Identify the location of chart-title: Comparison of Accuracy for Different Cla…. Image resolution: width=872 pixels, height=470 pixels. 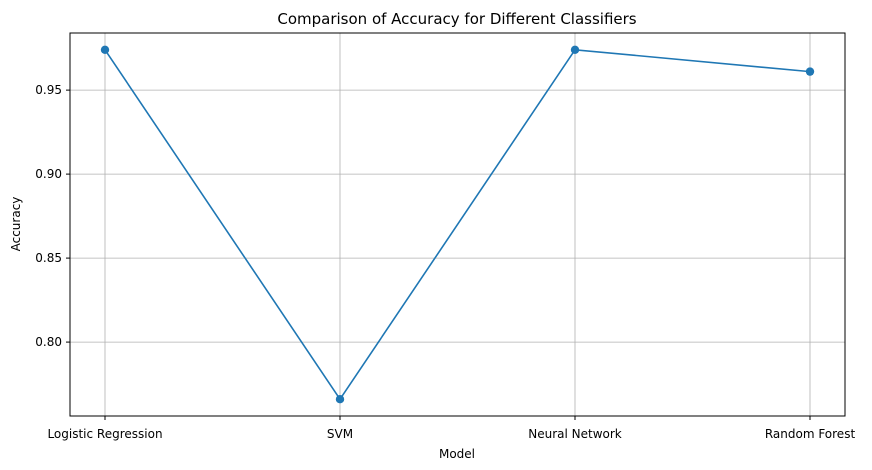
(456, 19).